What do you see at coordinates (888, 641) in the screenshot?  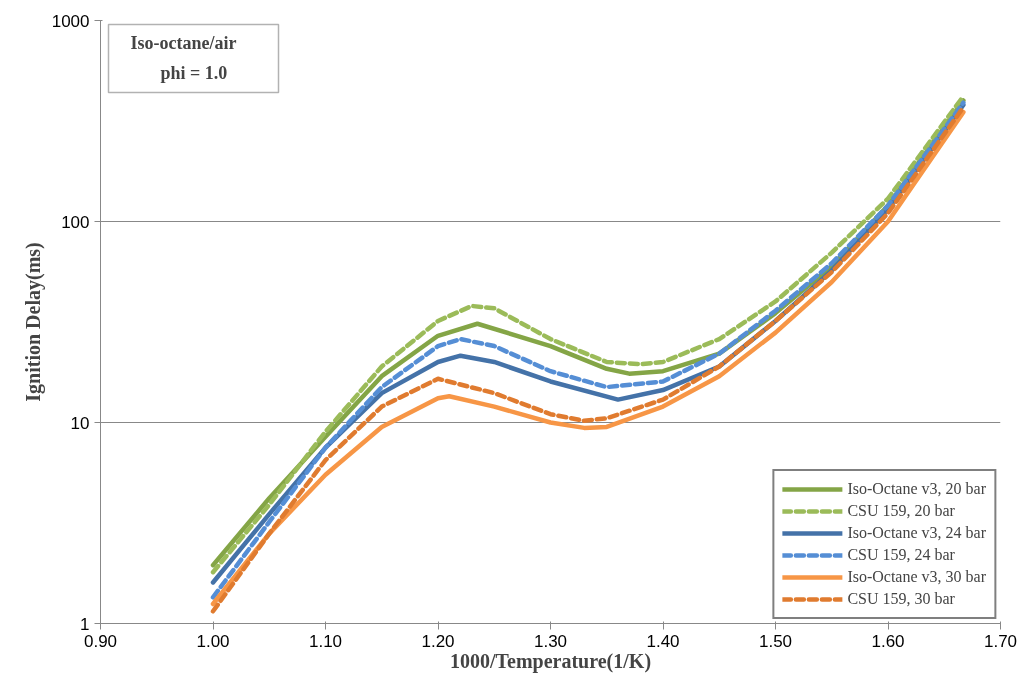 I see `x-tick-label: 1.60` at bounding box center [888, 641].